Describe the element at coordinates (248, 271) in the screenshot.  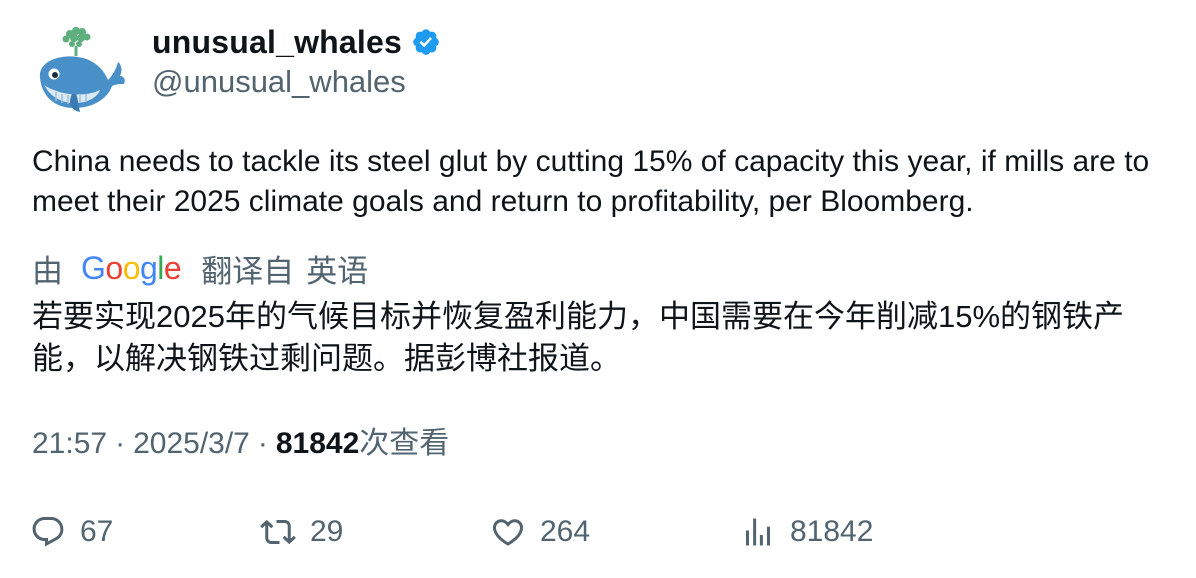
I see `translated-from-label: 翻译自` at that location.